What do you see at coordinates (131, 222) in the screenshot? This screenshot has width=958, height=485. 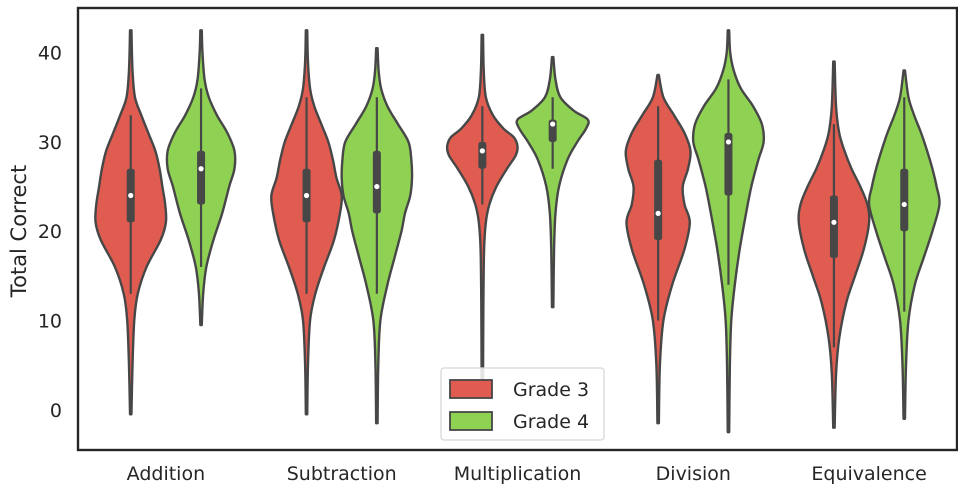 I see `violin-grade-3-addition` at bounding box center [131, 222].